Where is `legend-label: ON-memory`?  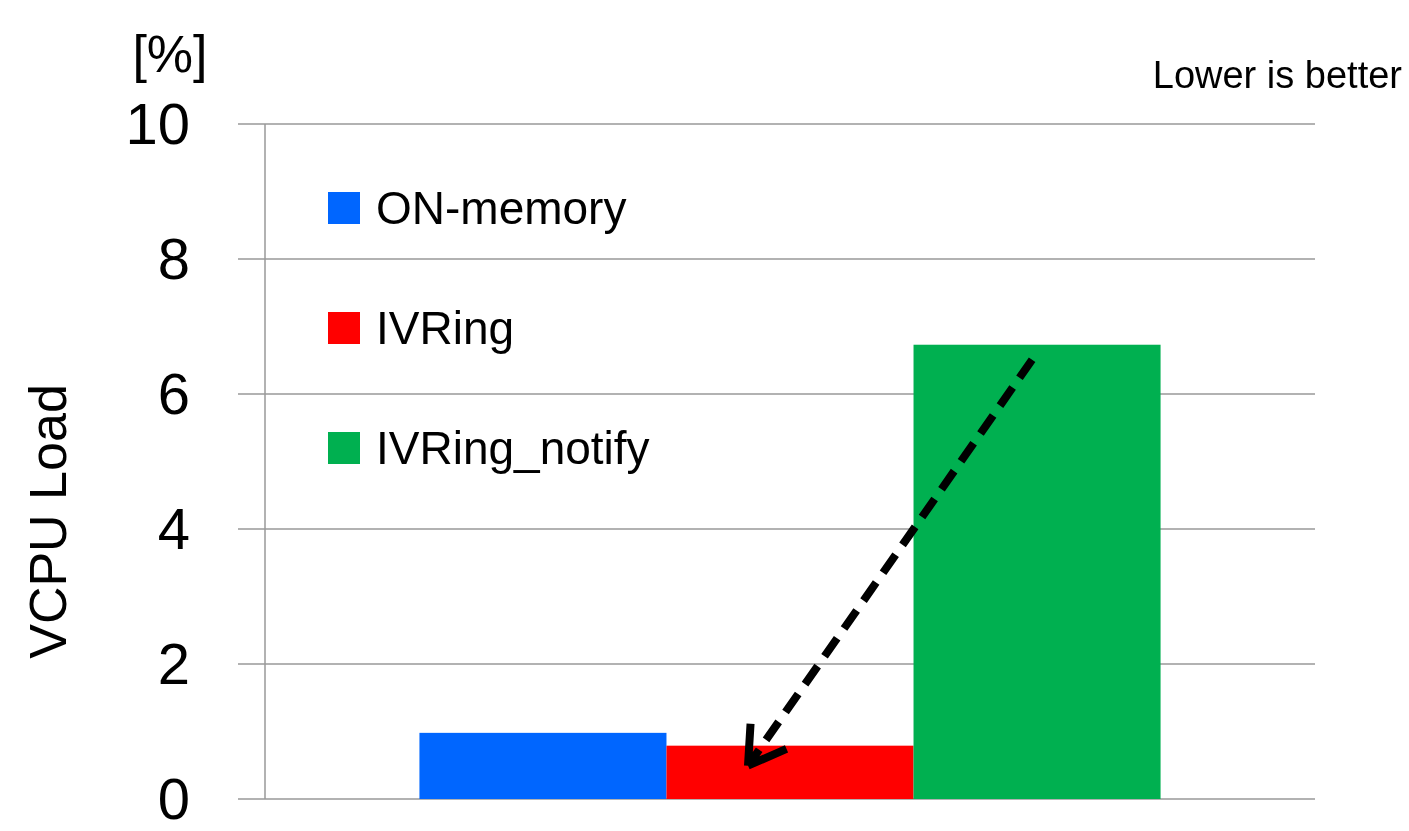 legend-label: ON-memory is located at coordinates (501, 208).